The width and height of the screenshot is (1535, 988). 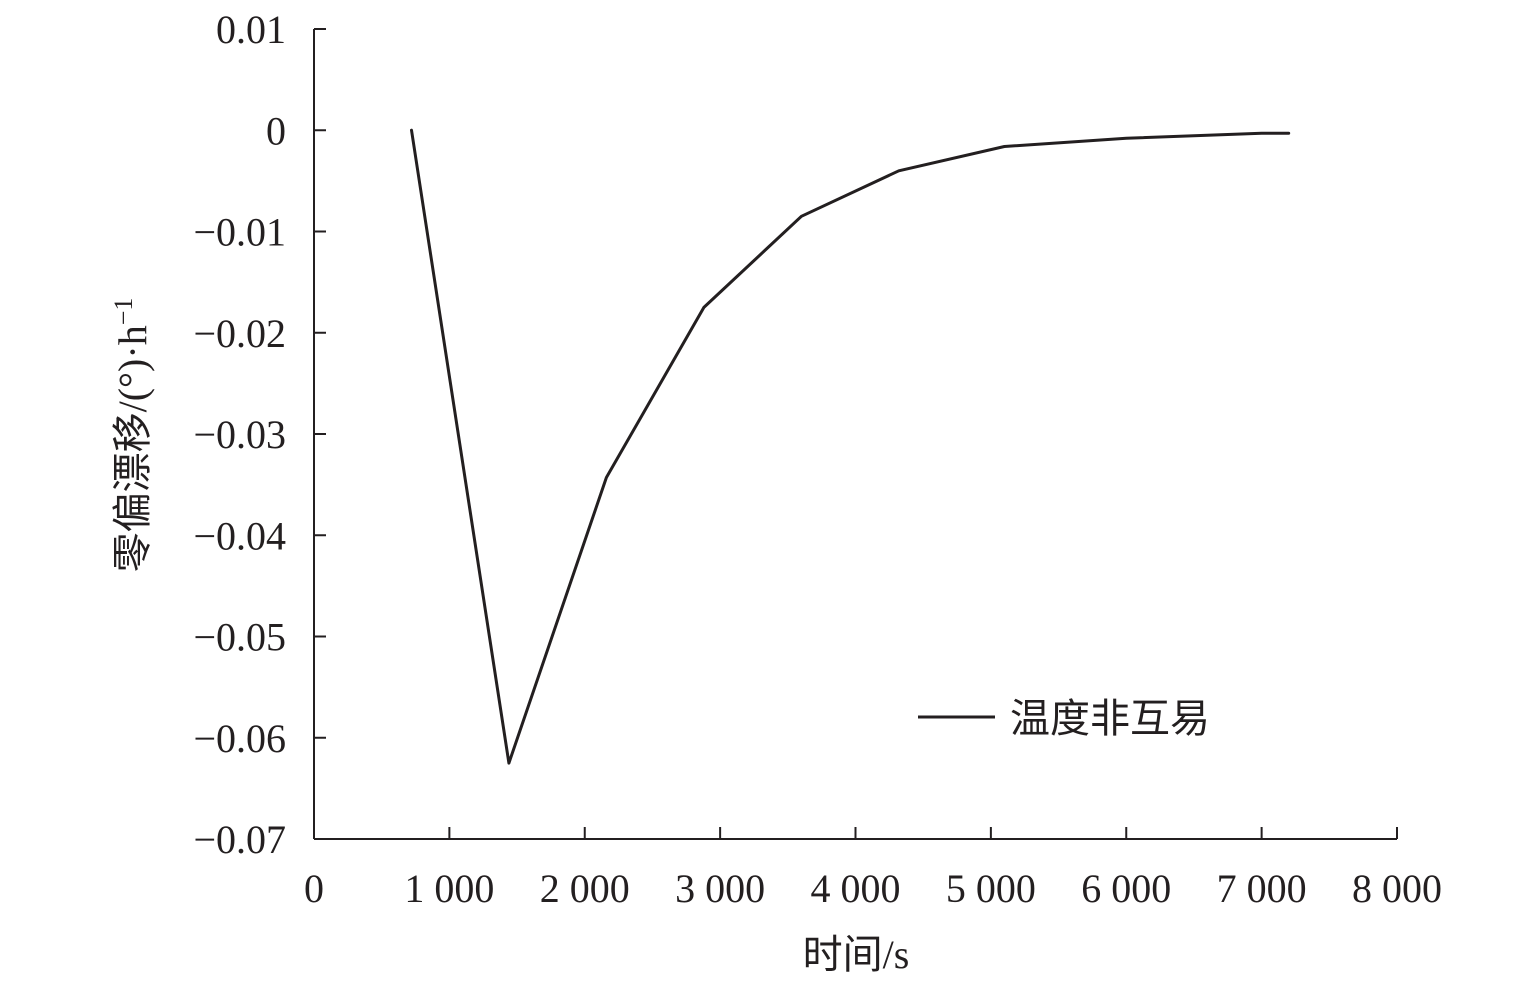 What do you see at coordinates (251, 29) in the screenshot?
I see `y-tick-label: 0.01` at bounding box center [251, 29].